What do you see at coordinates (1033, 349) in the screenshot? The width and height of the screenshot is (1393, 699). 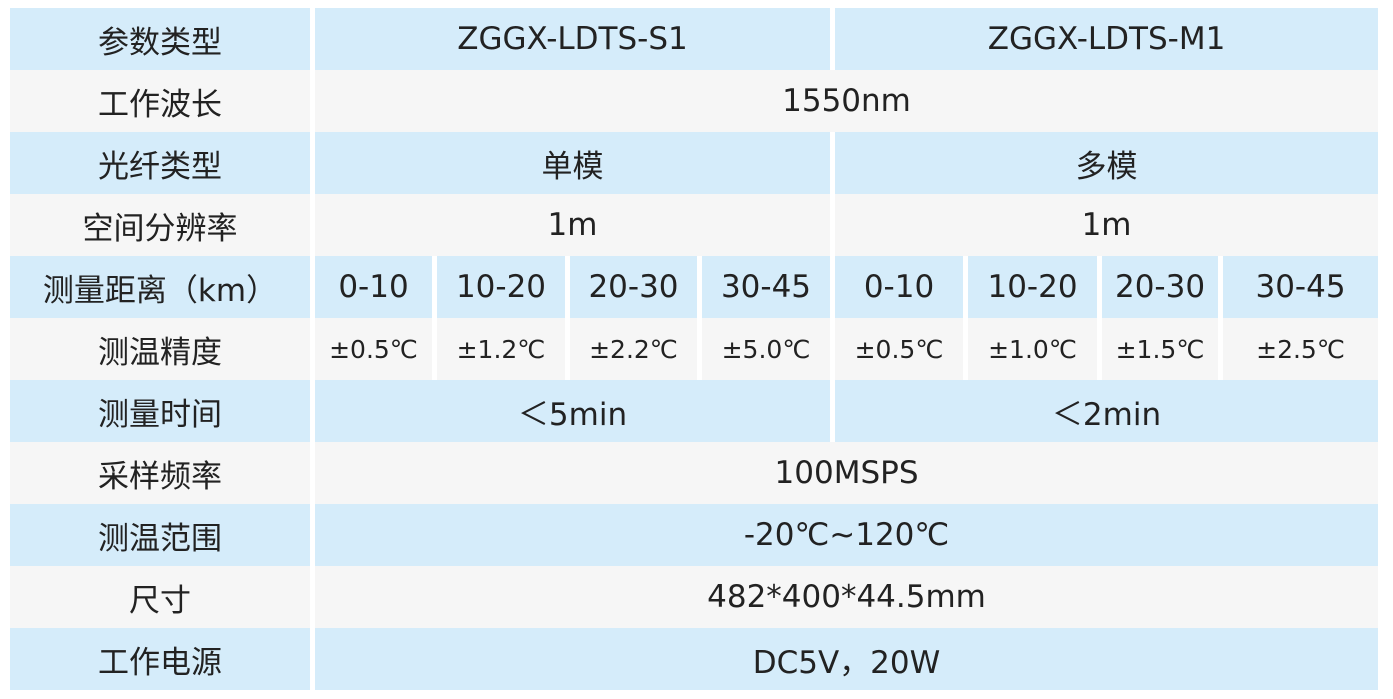 I see `cell: ±1.0℃` at bounding box center [1033, 349].